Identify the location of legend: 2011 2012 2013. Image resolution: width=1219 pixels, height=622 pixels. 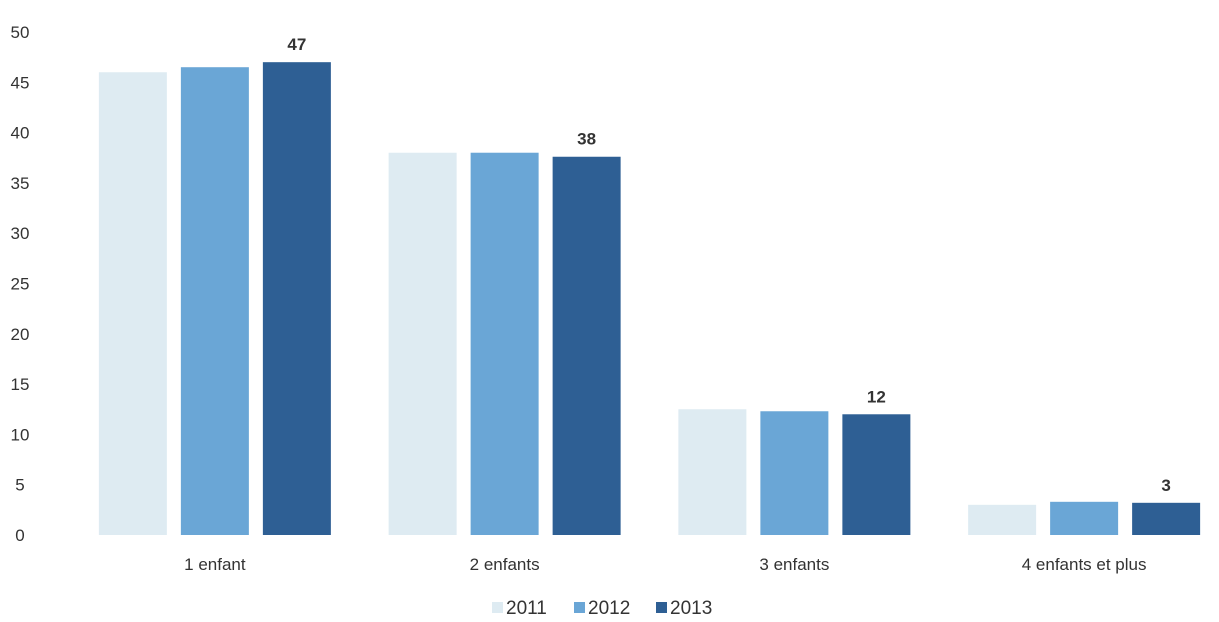
(602, 608).